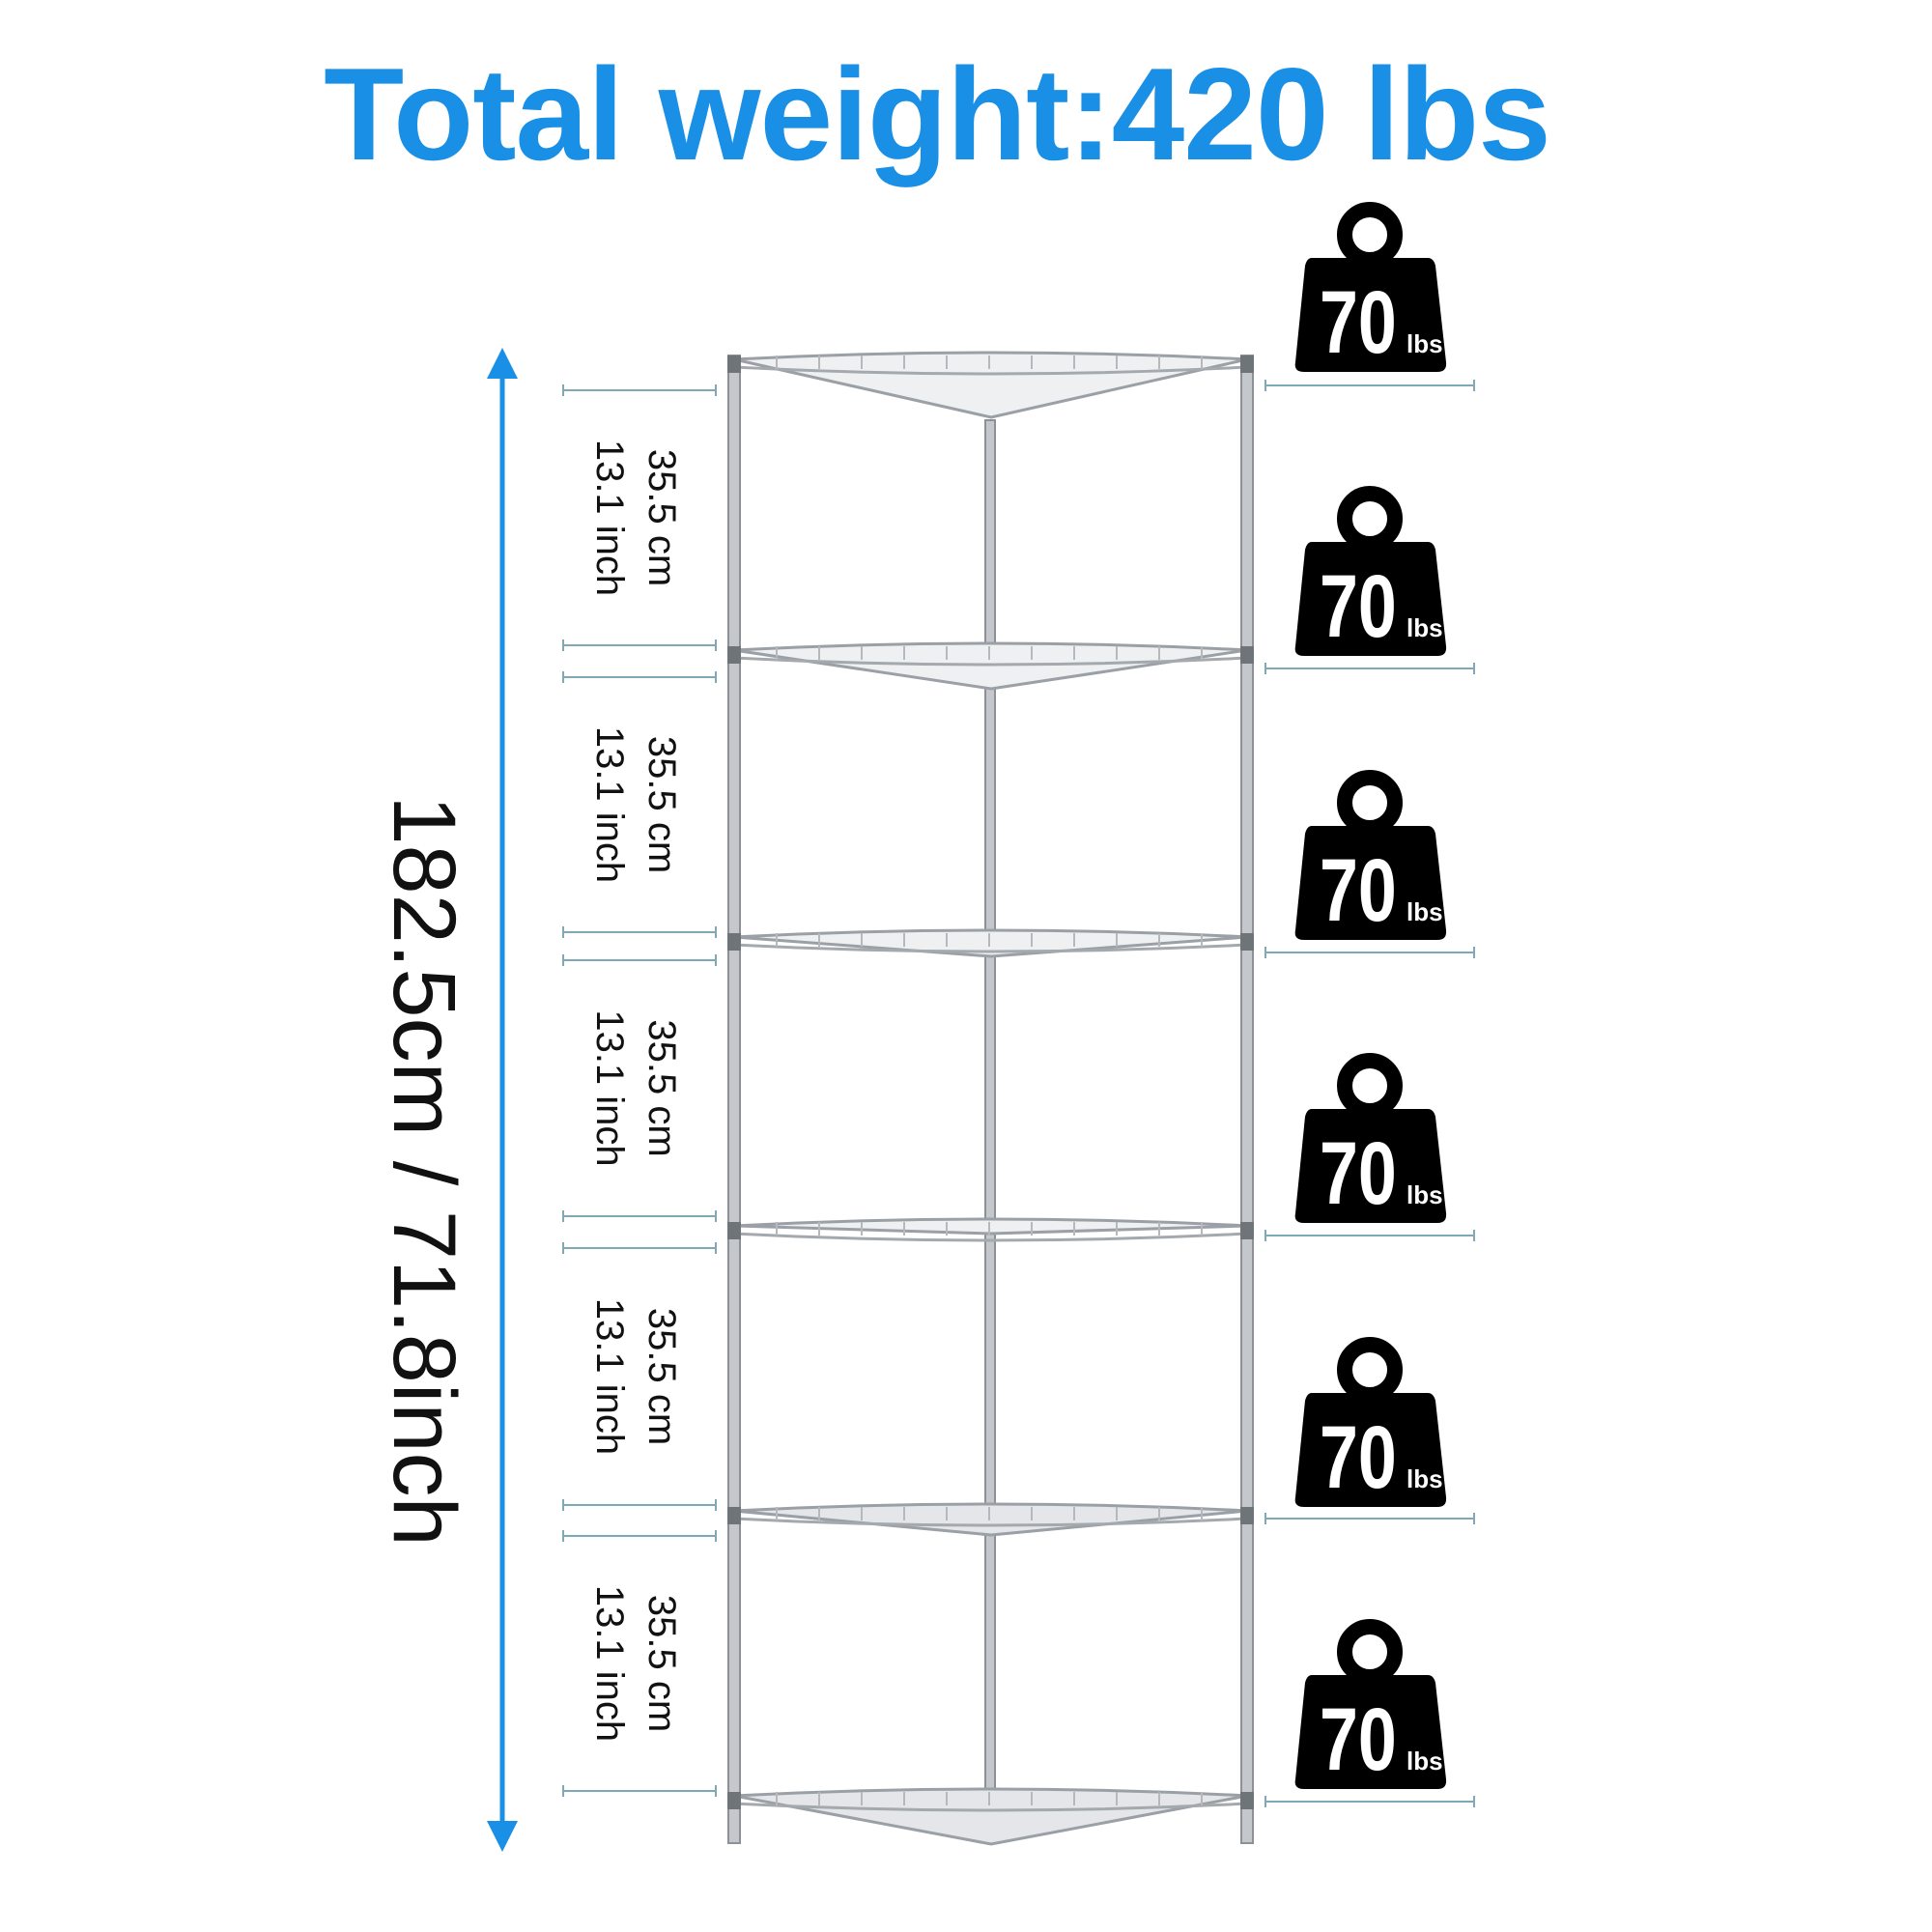 This screenshot has width=1932, height=1932. What do you see at coordinates (1369, 1005) in the screenshot?
I see `shelf-load-weights: 70 lbs 70 lbs 70 lbs 70 lbs 70 lbs 70 lbs` at bounding box center [1369, 1005].